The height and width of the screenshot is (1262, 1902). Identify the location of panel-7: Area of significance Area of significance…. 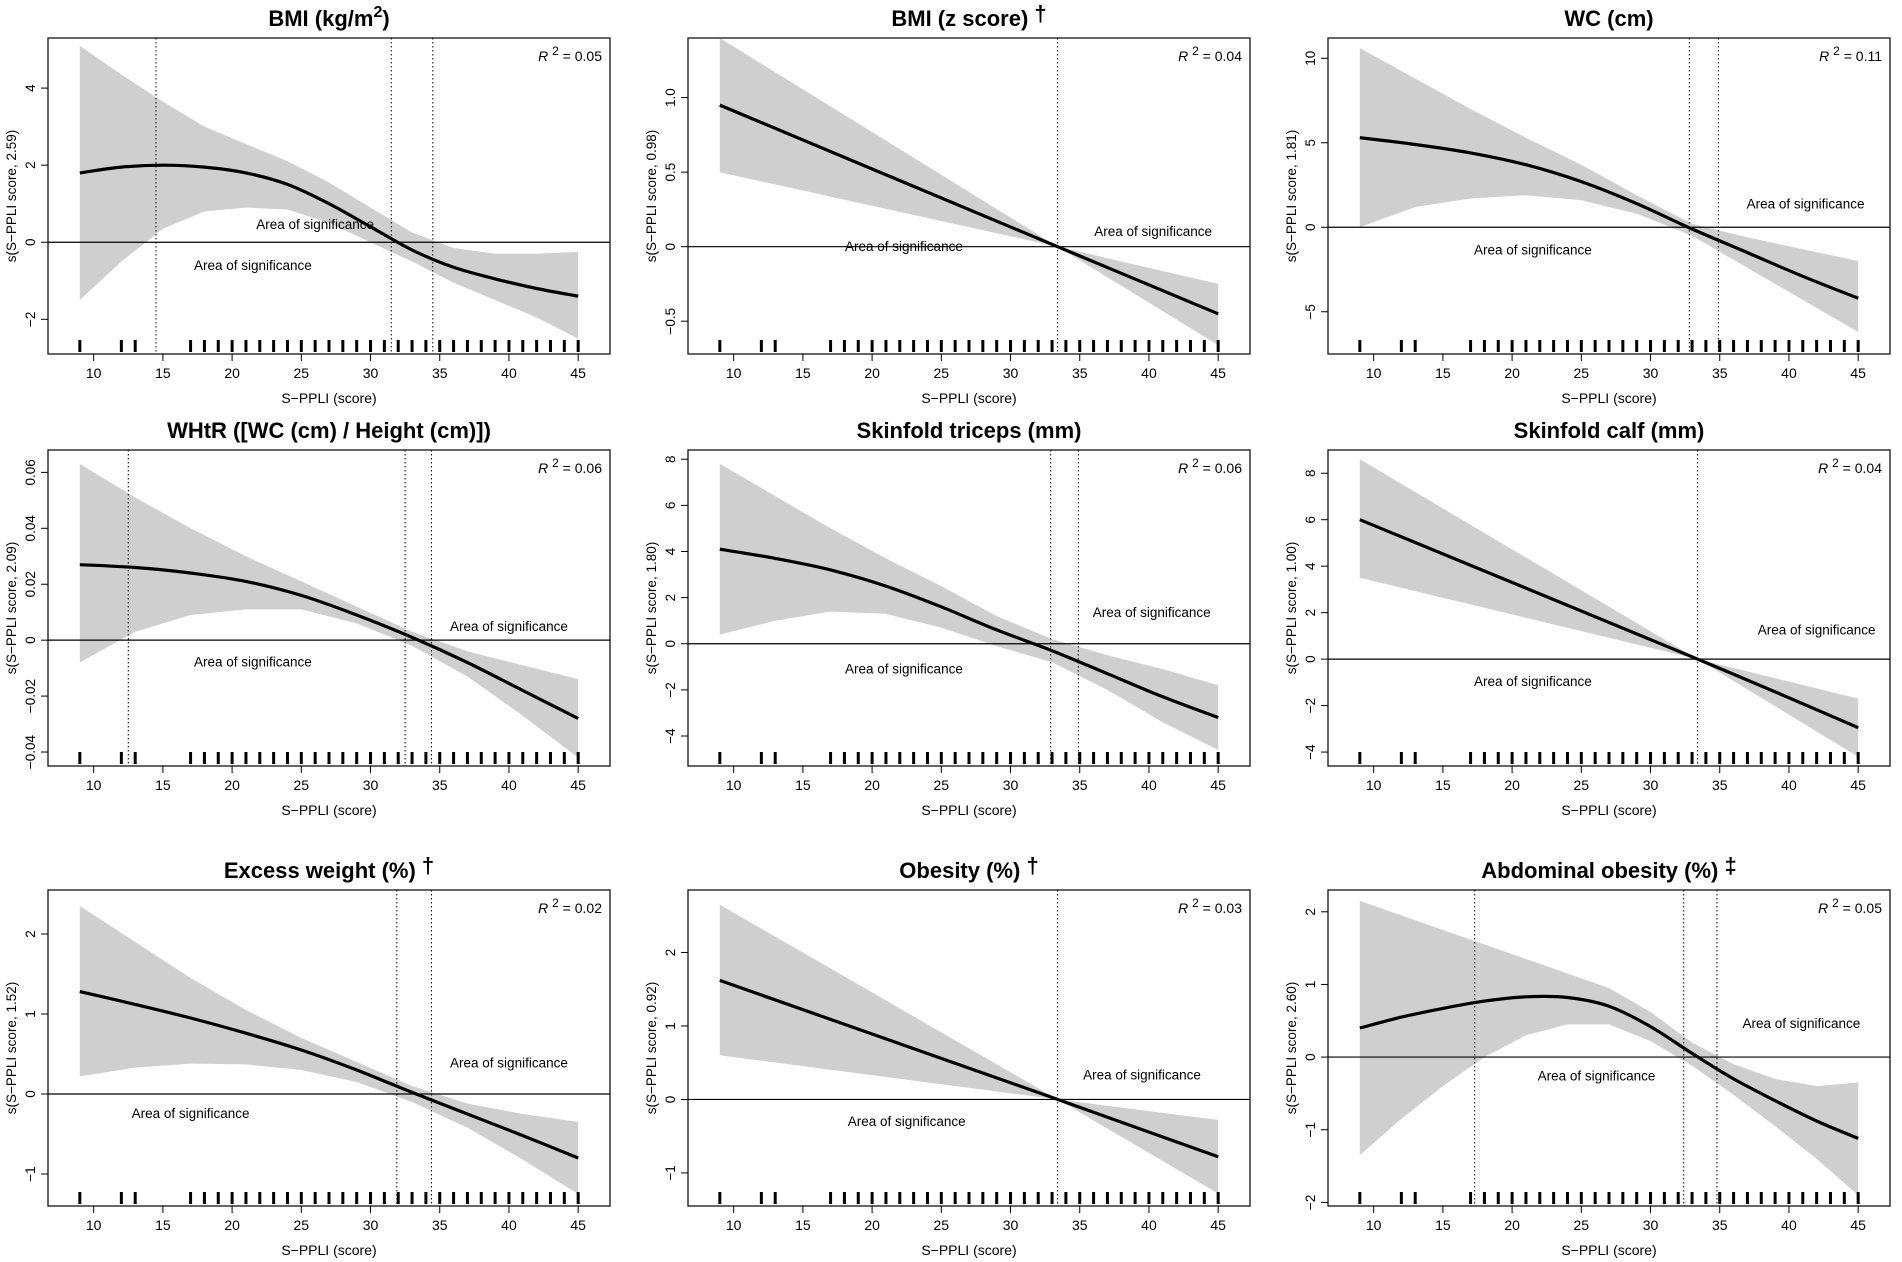
(307, 1055).